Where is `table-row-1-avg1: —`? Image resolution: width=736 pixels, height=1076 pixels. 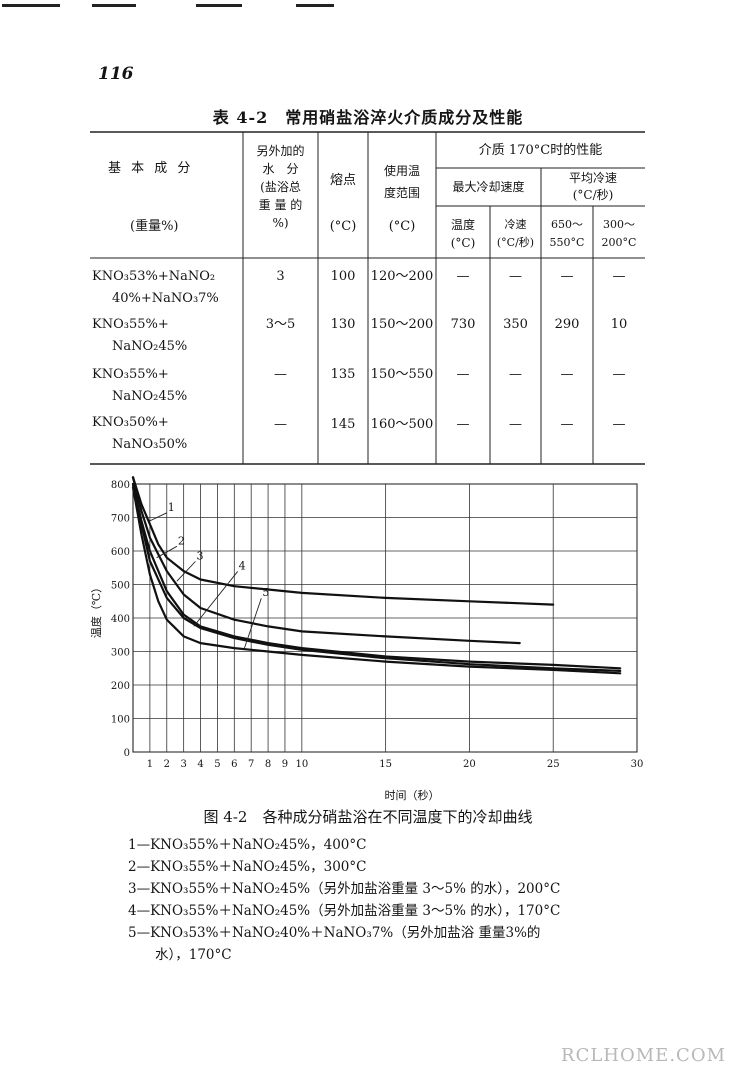
table-row-1-avg1: — is located at coordinates (567, 276).